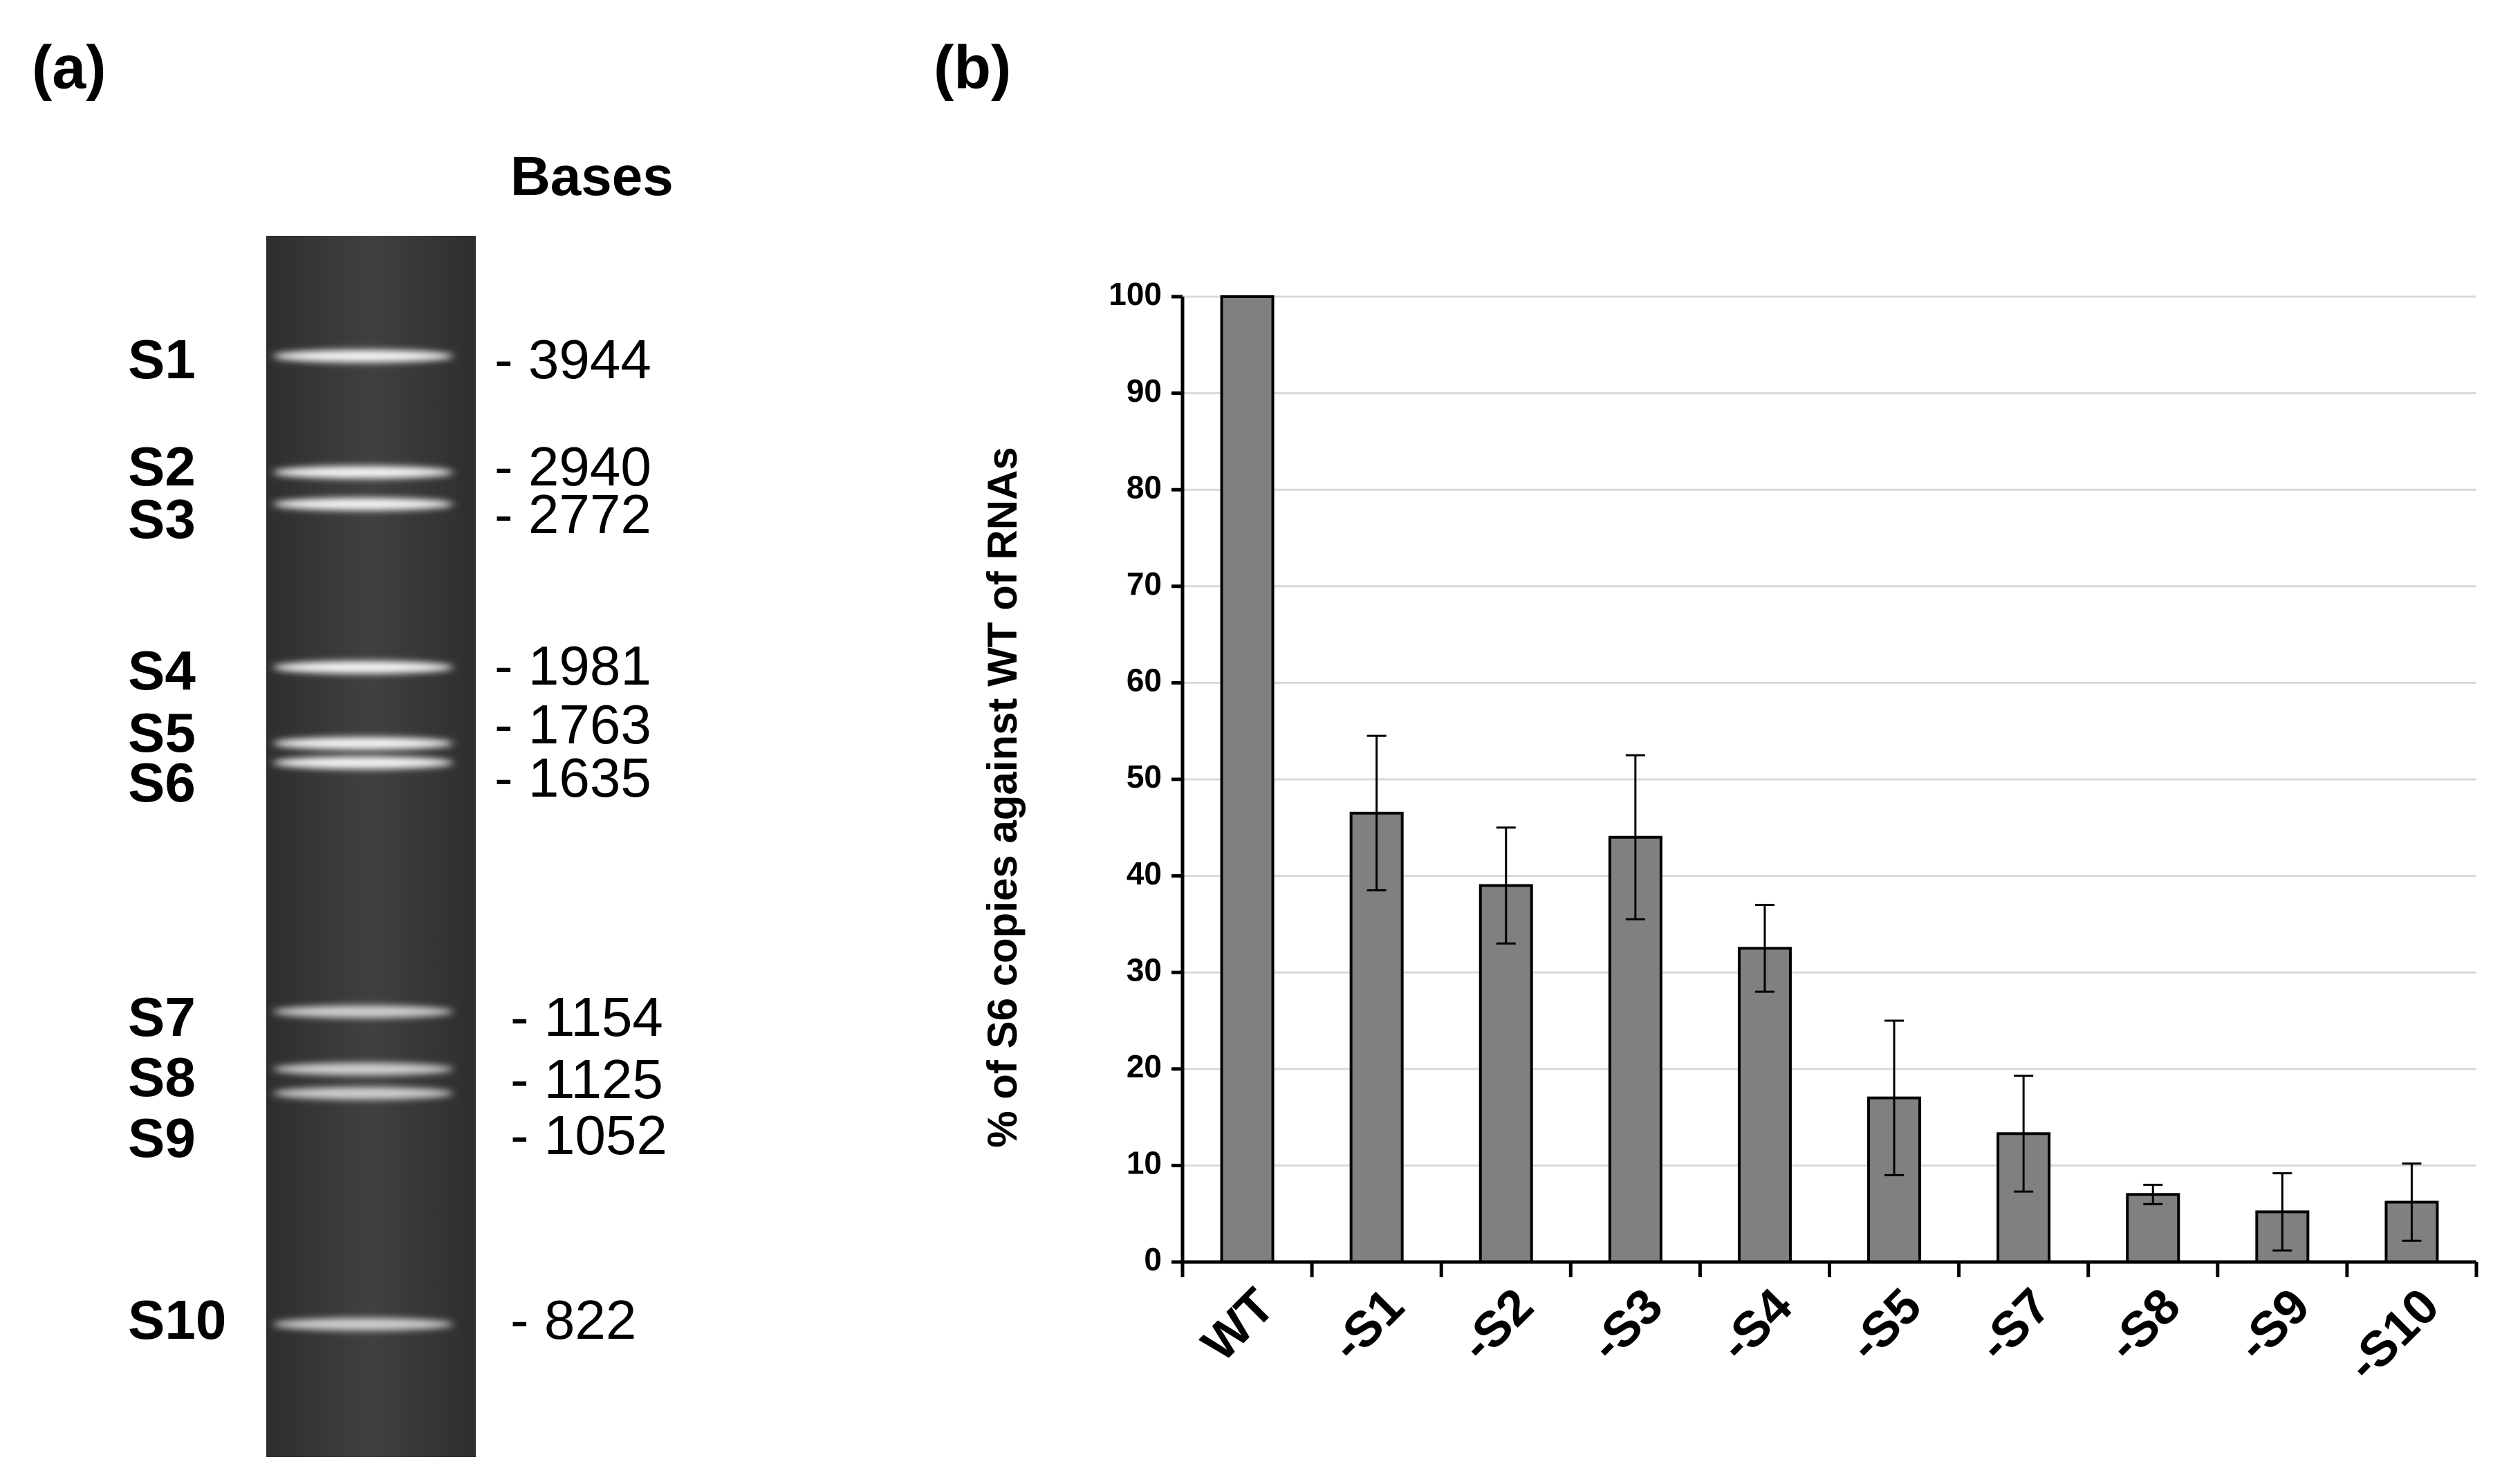 The width and height of the screenshot is (2502, 1484). Describe the element at coordinates (972, 67) in the screenshot. I see `panel-label: (b)` at that location.